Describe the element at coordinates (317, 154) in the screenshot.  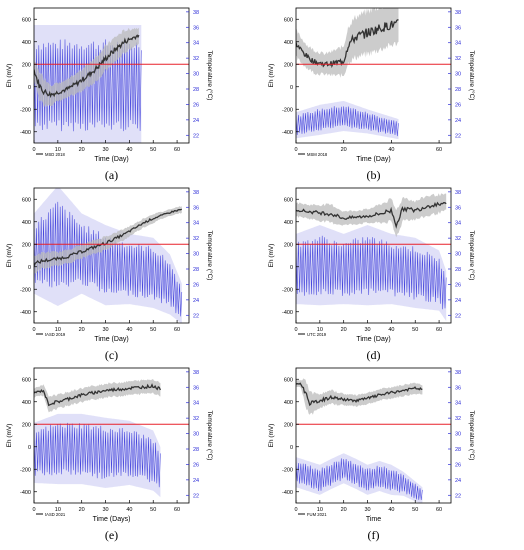
I see `legend-label: MSM 2018` at that location.